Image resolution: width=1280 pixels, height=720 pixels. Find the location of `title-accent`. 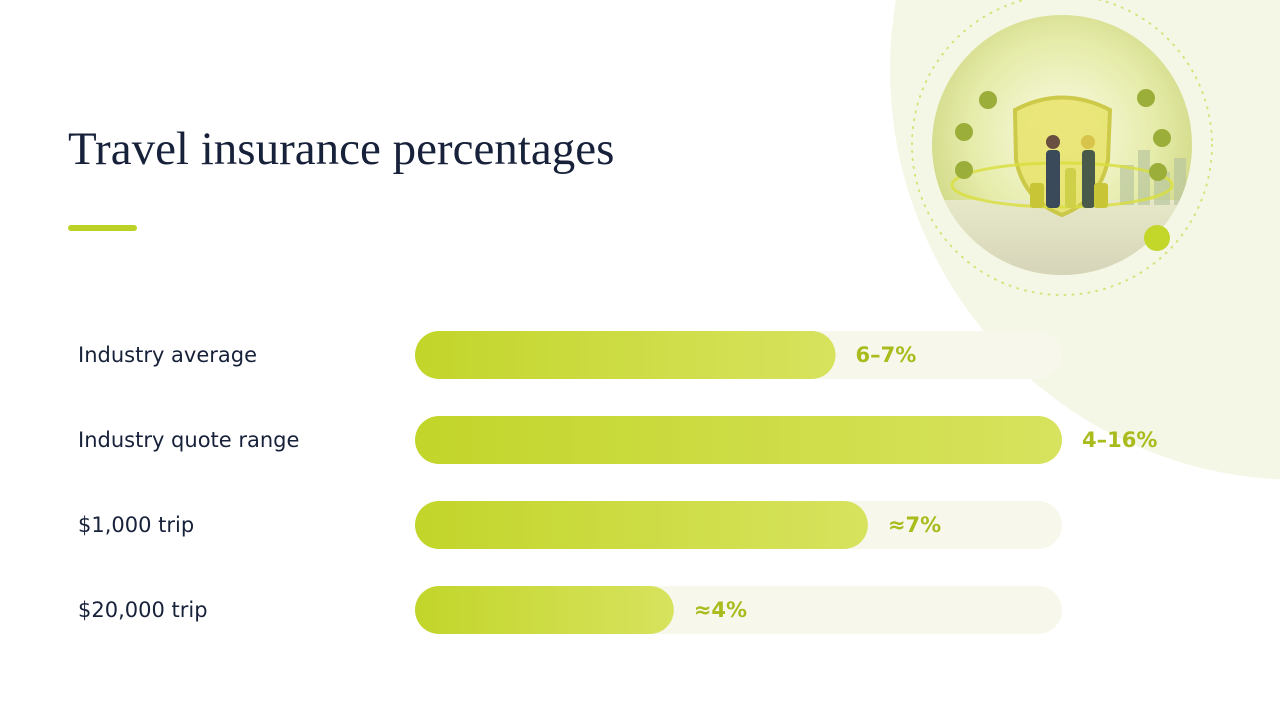

title-accent is located at coordinates (102, 228).